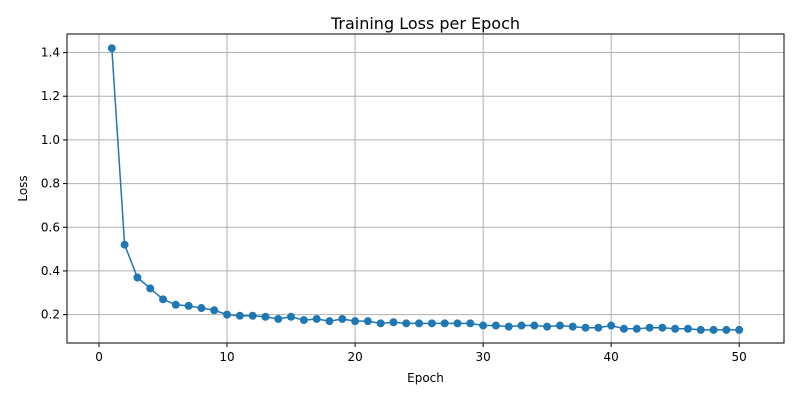  I want to click on x-axis-label: Epoch, so click(425, 378).